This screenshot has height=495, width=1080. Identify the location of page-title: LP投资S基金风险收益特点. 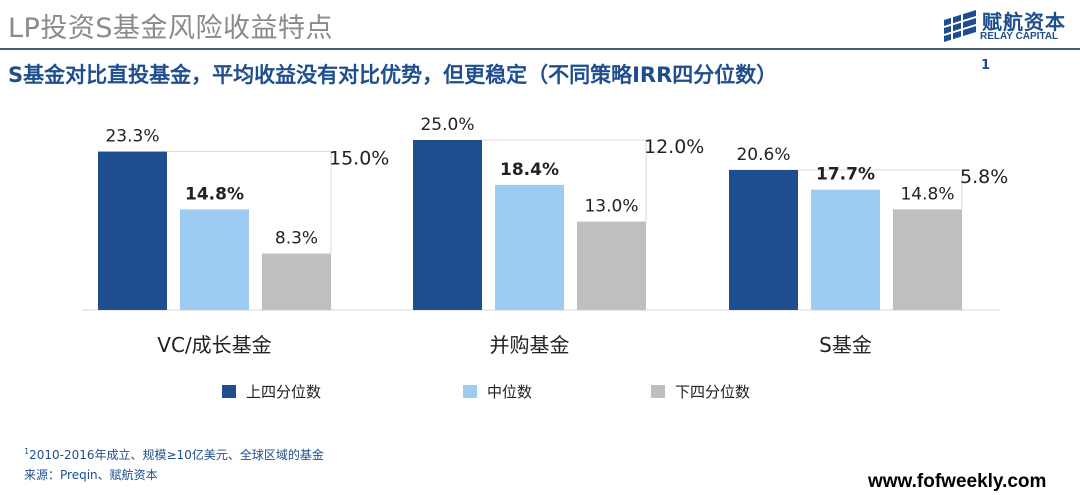
(170, 28).